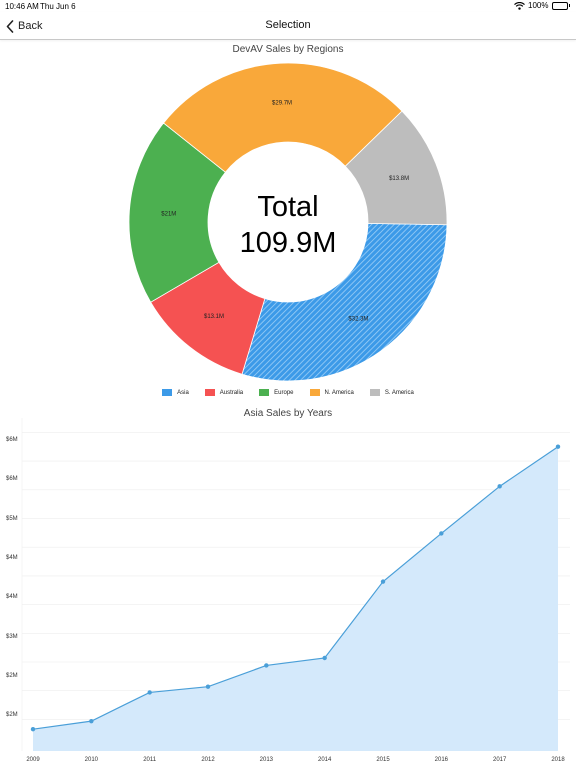  I want to click on legend-item-asia: Asia, so click(175, 392).